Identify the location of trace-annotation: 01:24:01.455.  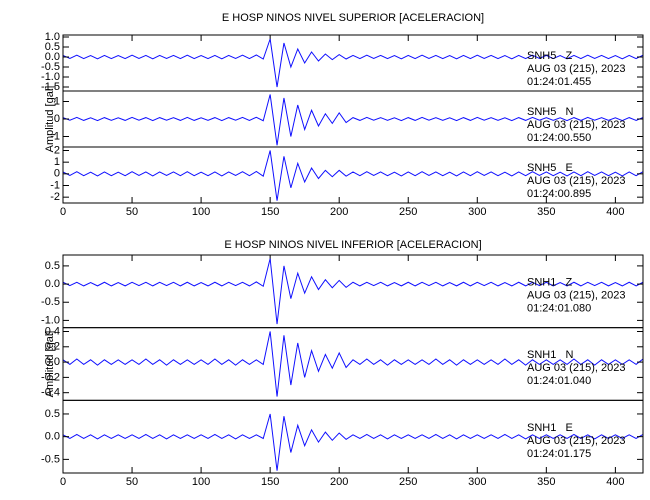
(559, 82).